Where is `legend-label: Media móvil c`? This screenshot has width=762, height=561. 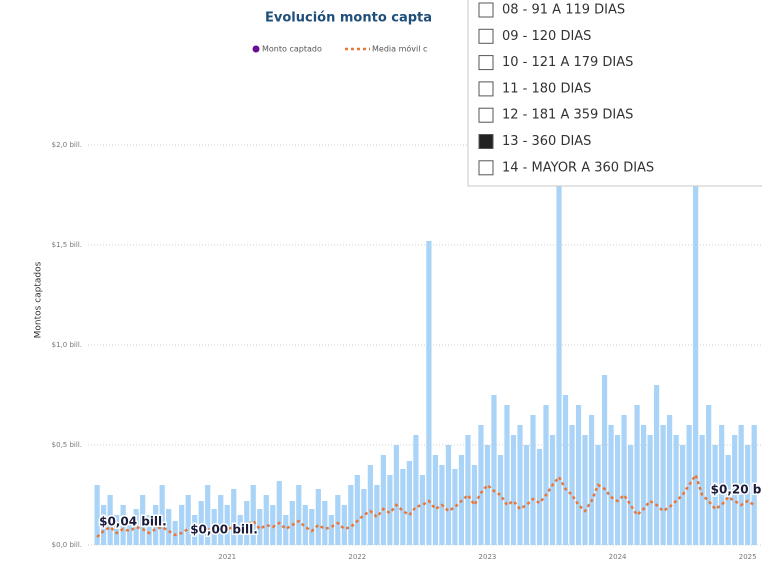
legend-label: Media móvil c is located at coordinates (399, 49).